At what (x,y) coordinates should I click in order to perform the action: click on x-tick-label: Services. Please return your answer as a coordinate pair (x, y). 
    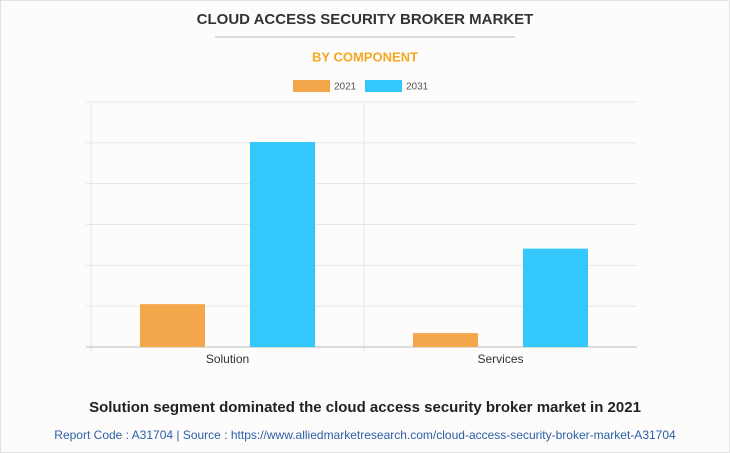
    Looking at the image, I should click on (500, 359).